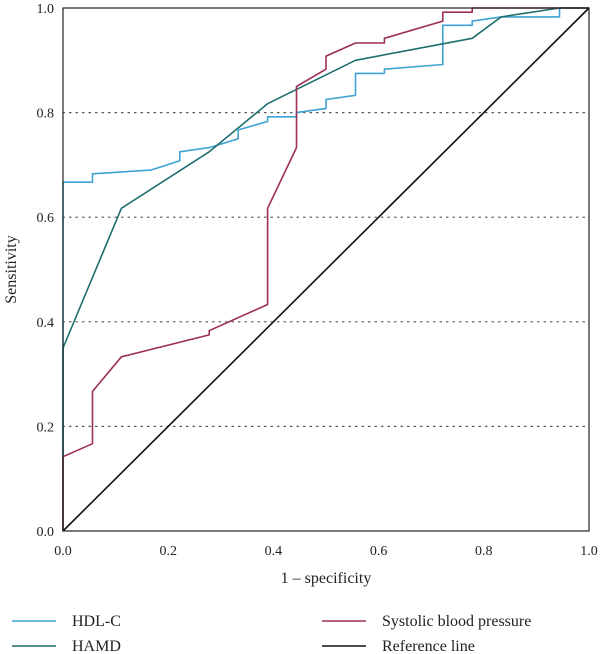 The width and height of the screenshot is (600, 654). I want to click on x-tick-label: 0.2, so click(168, 551).